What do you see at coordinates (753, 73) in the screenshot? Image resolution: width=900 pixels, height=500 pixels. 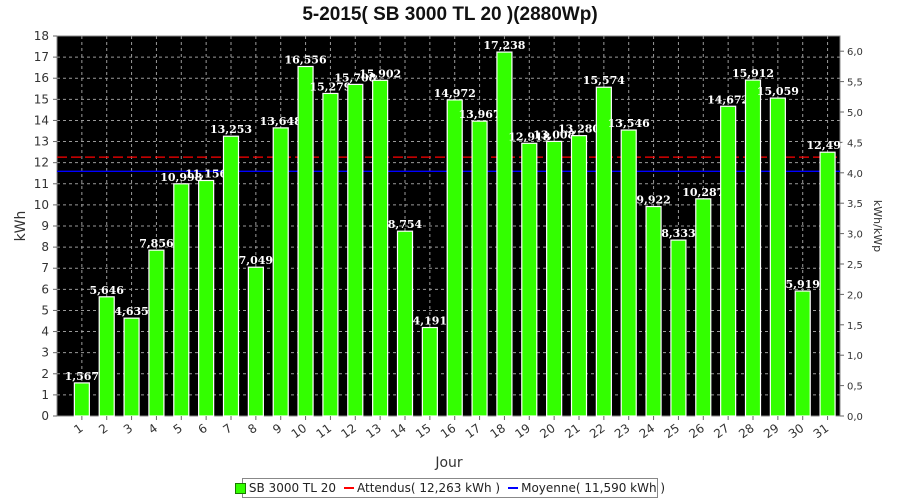 I see `bar-data-label: 15,912` at bounding box center [753, 73].